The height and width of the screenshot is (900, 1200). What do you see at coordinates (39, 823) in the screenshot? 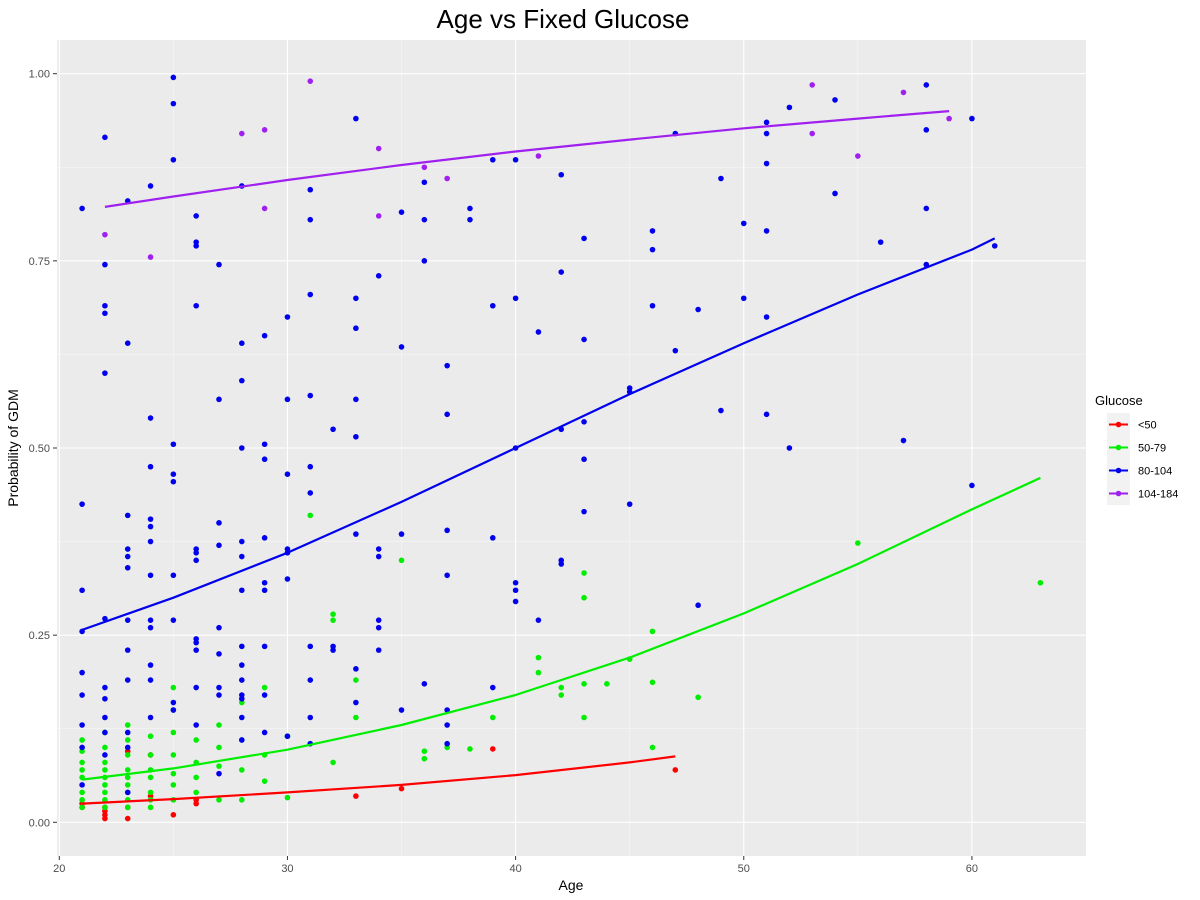
I see `y-tick-label: 0.00` at bounding box center [39, 823].